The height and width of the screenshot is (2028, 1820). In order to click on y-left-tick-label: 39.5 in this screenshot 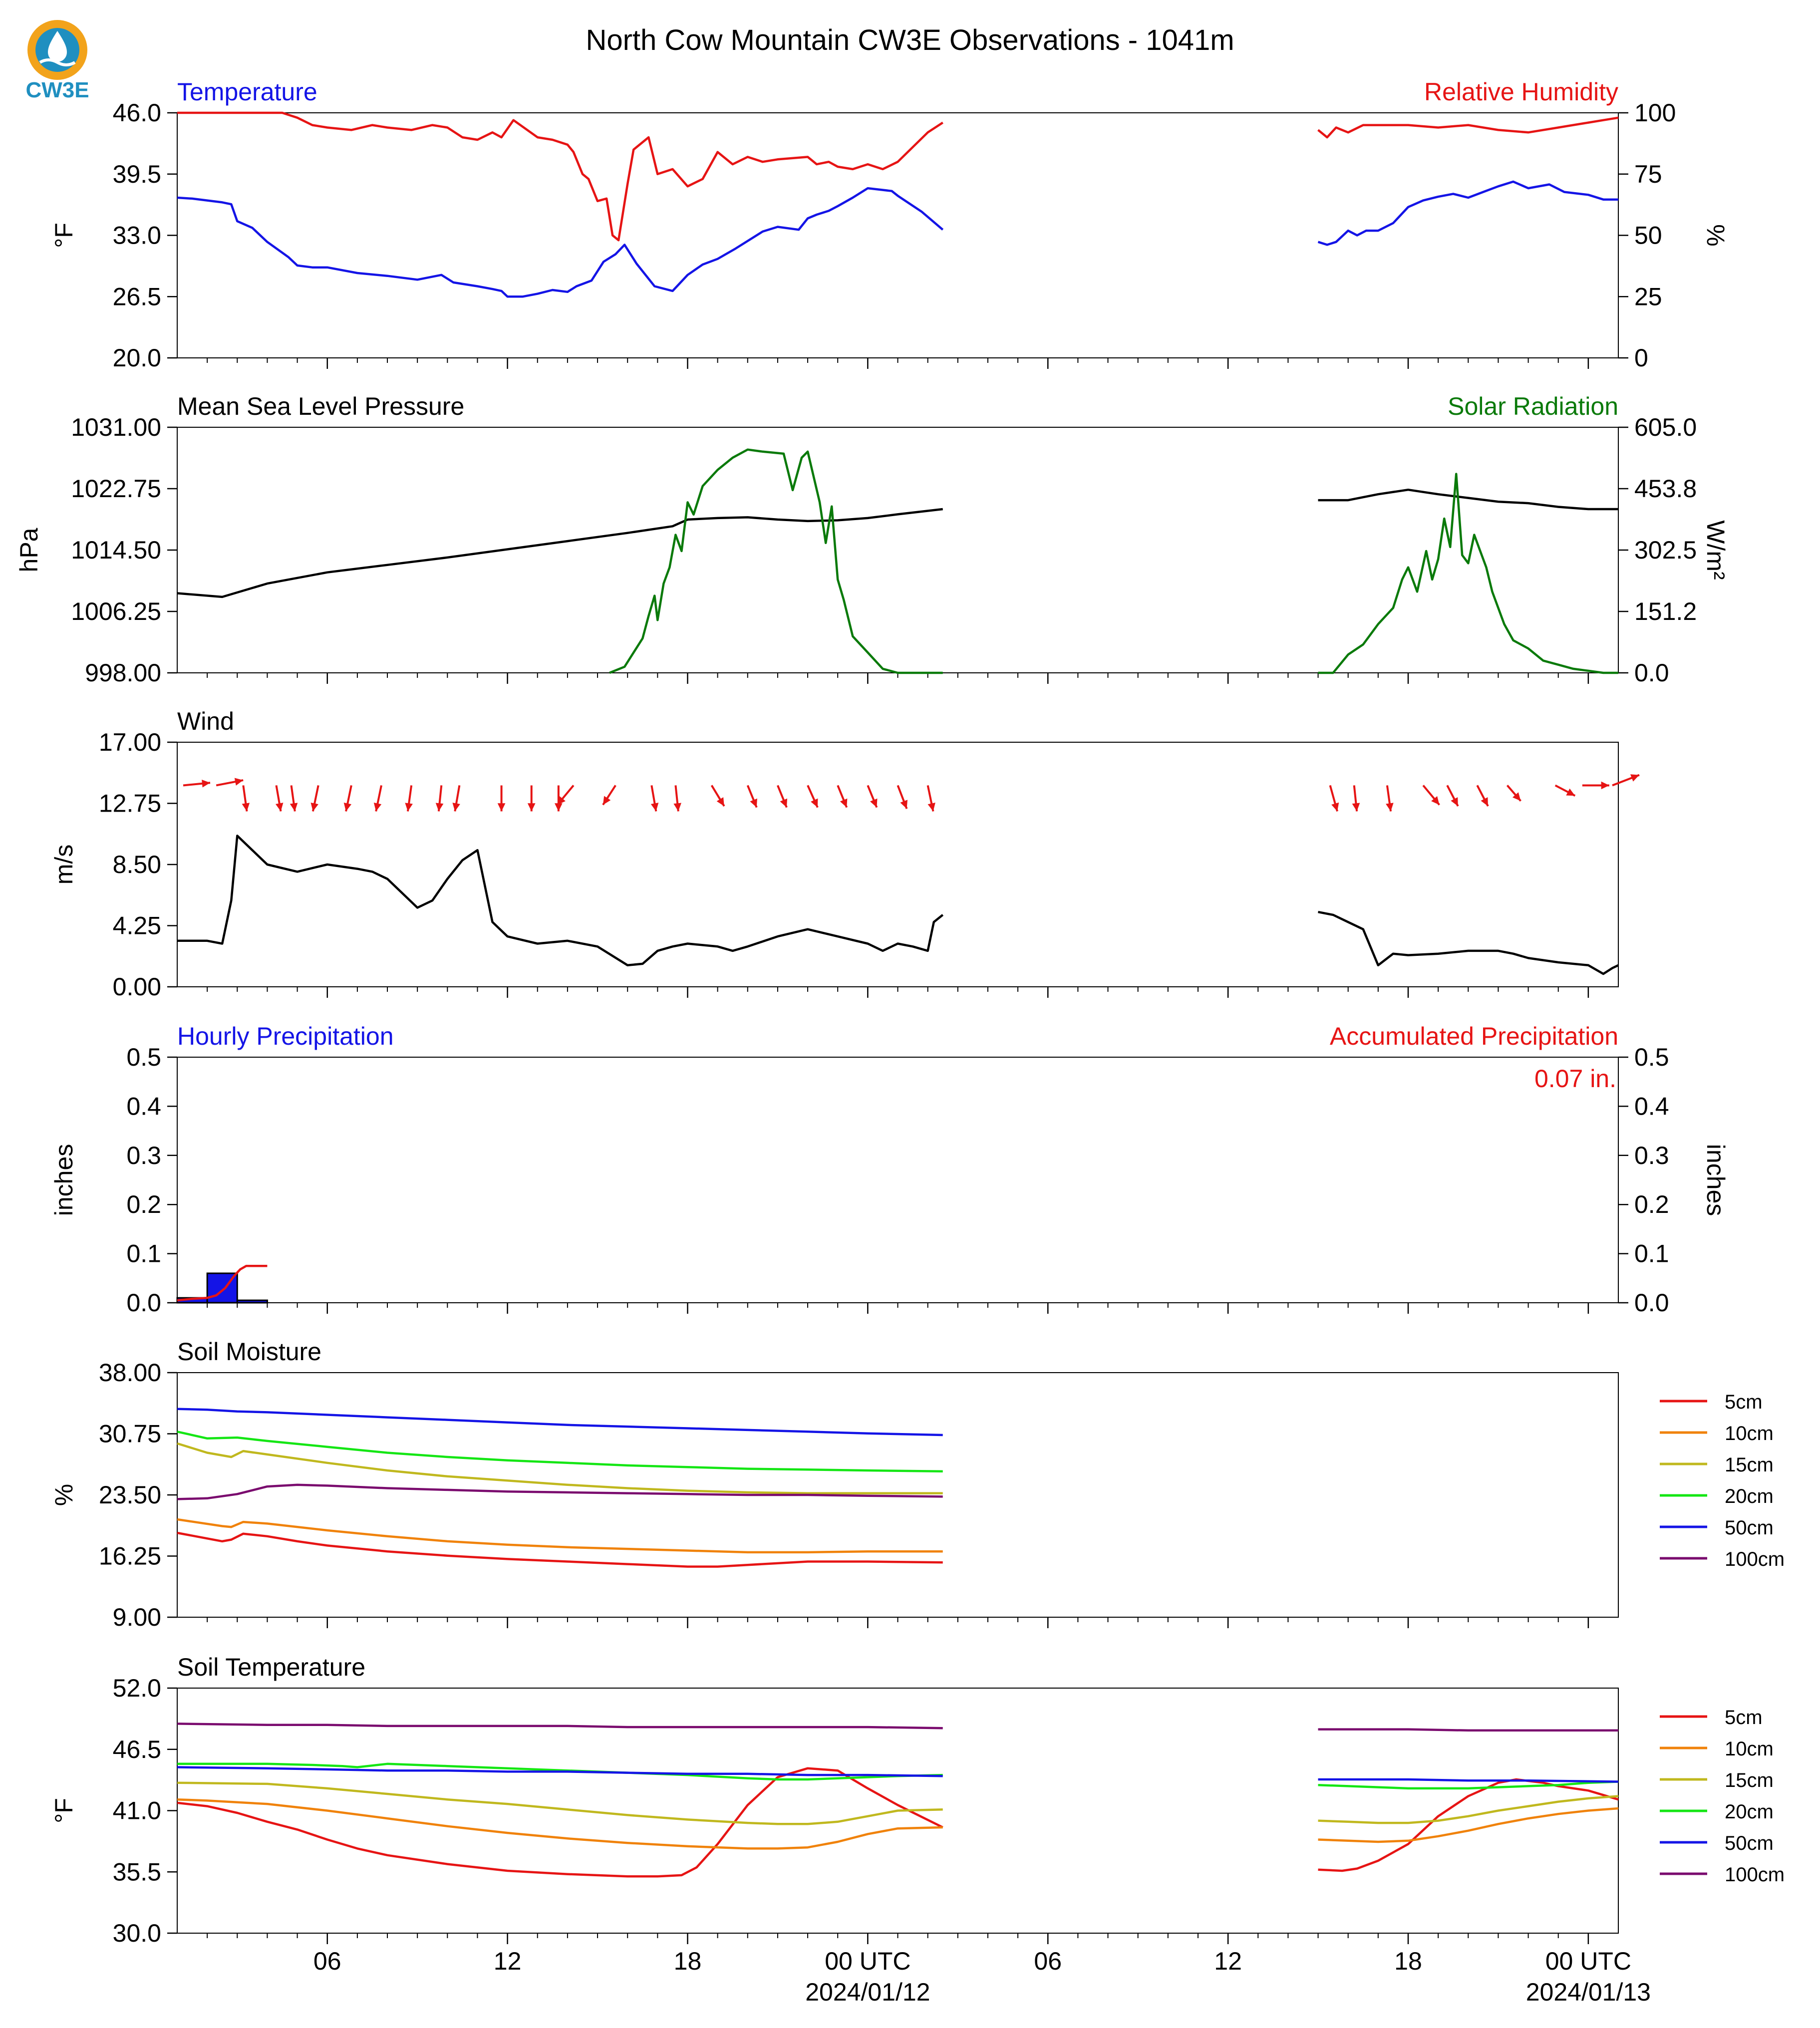, I will do `click(137, 174)`.